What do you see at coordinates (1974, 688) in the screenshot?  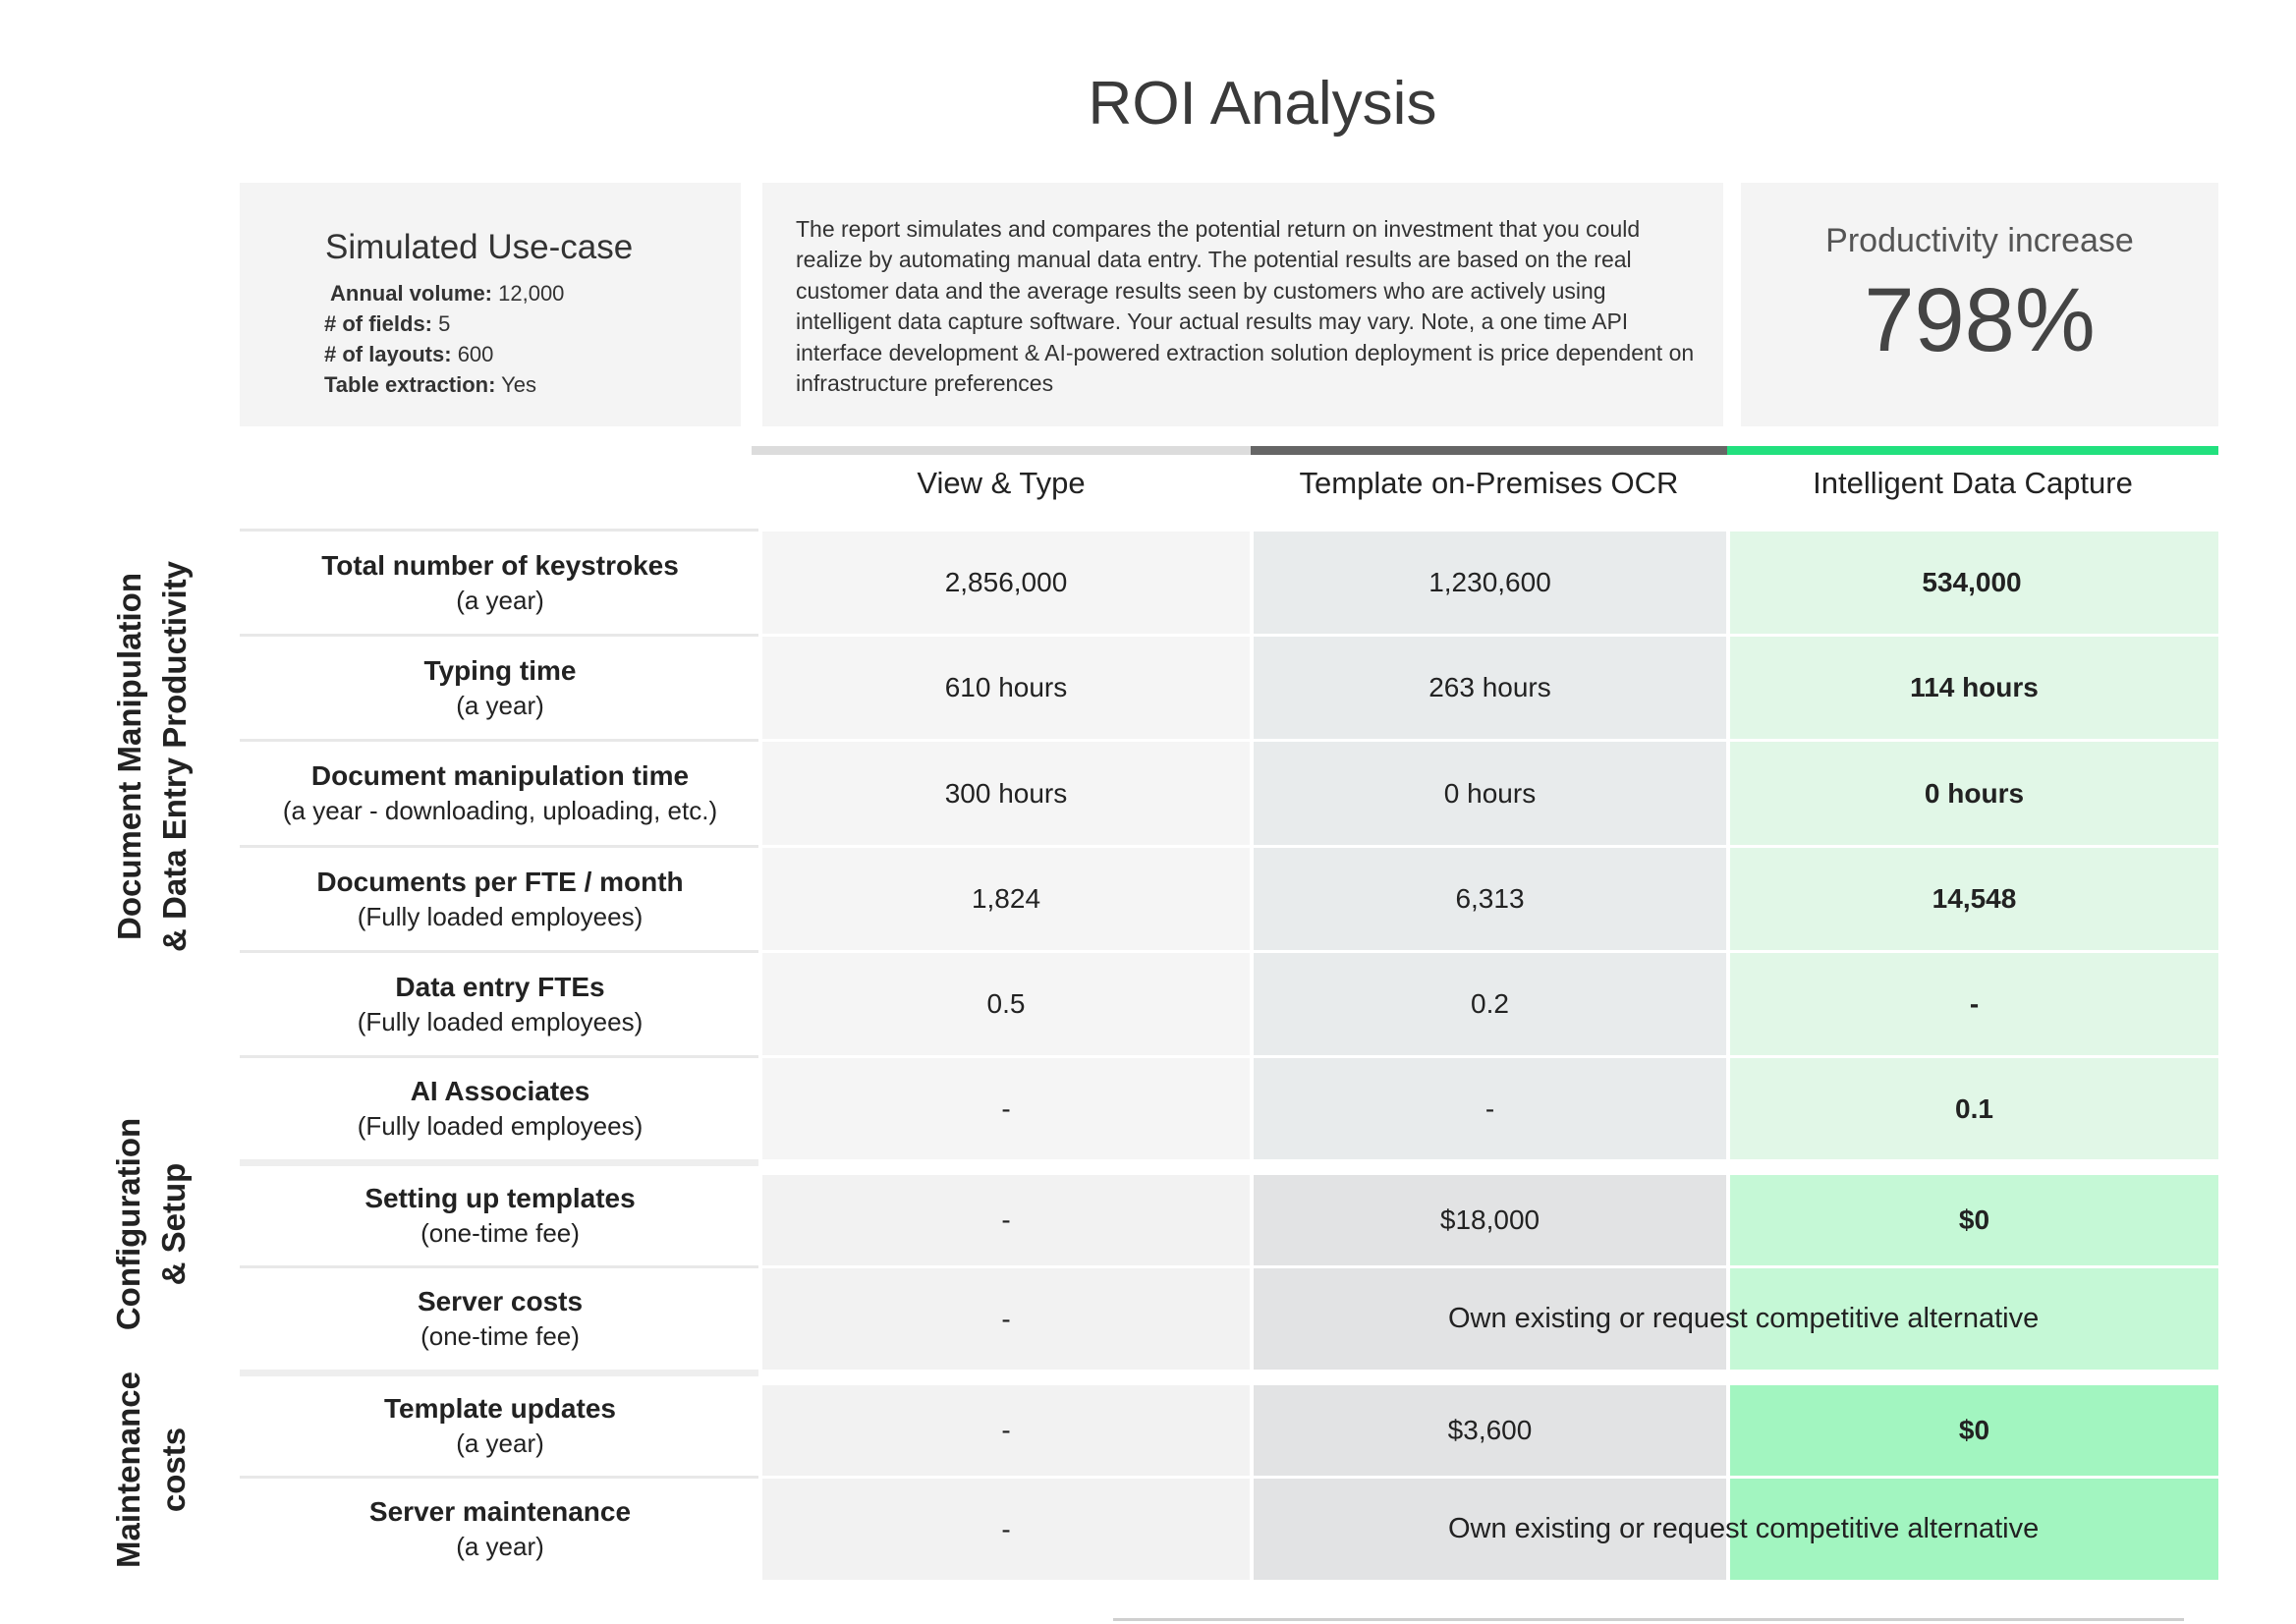 I see `cell-typing-time-idc: 114 hours` at bounding box center [1974, 688].